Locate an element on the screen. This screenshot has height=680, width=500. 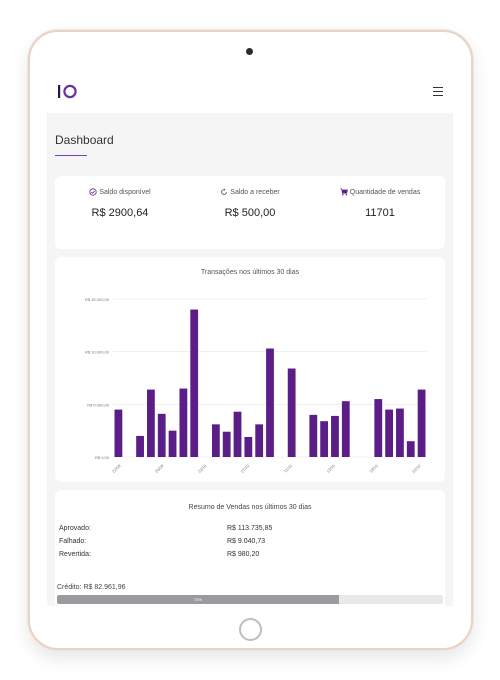
stat-label: Quantidade de vendas is located at coordinates (385, 192).